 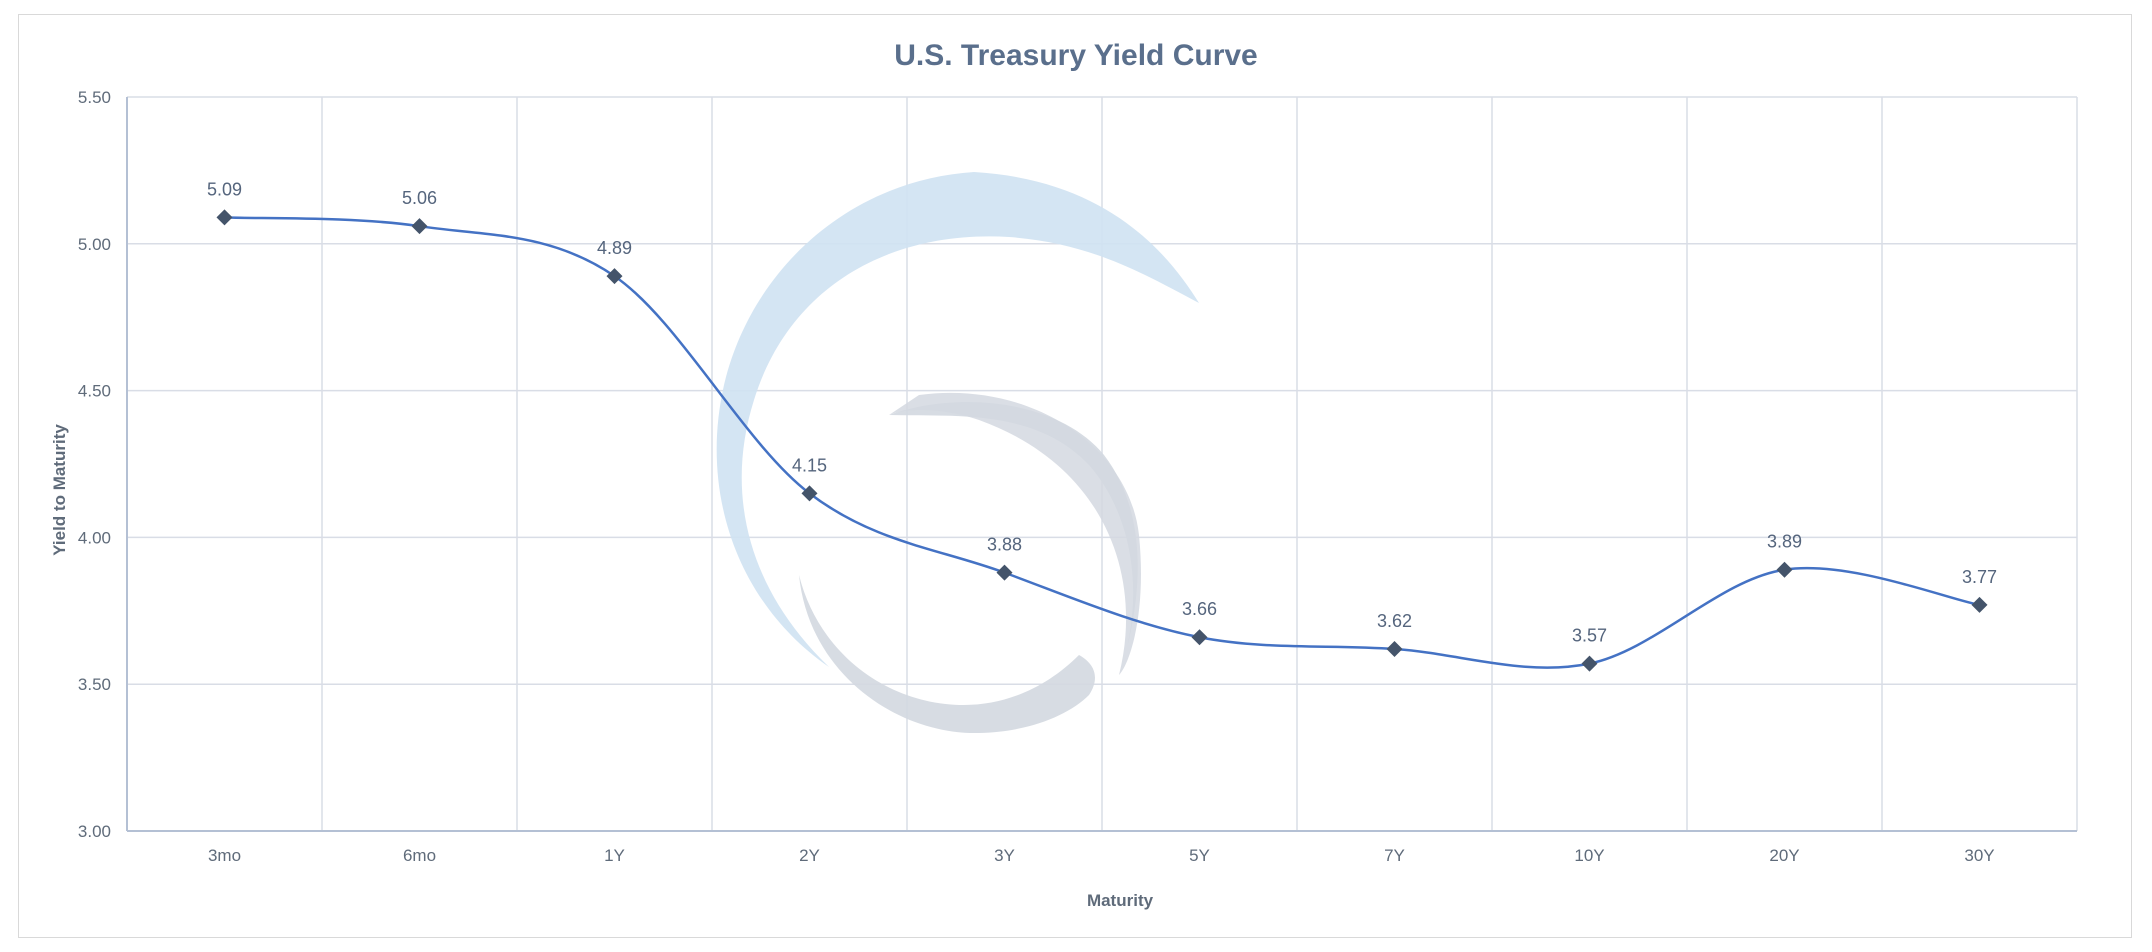 What do you see at coordinates (94, 464) in the screenshot?
I see `y-axis-ticks: 3.00 3.50 4.00 4.50 5.00 5.50` at bounding box center [94, 464].